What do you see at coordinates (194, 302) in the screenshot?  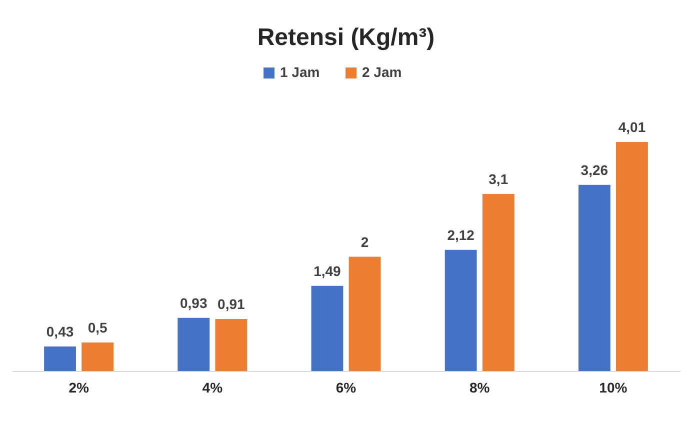 I see `data-label: 0,93` at bounding box center [194, 302].